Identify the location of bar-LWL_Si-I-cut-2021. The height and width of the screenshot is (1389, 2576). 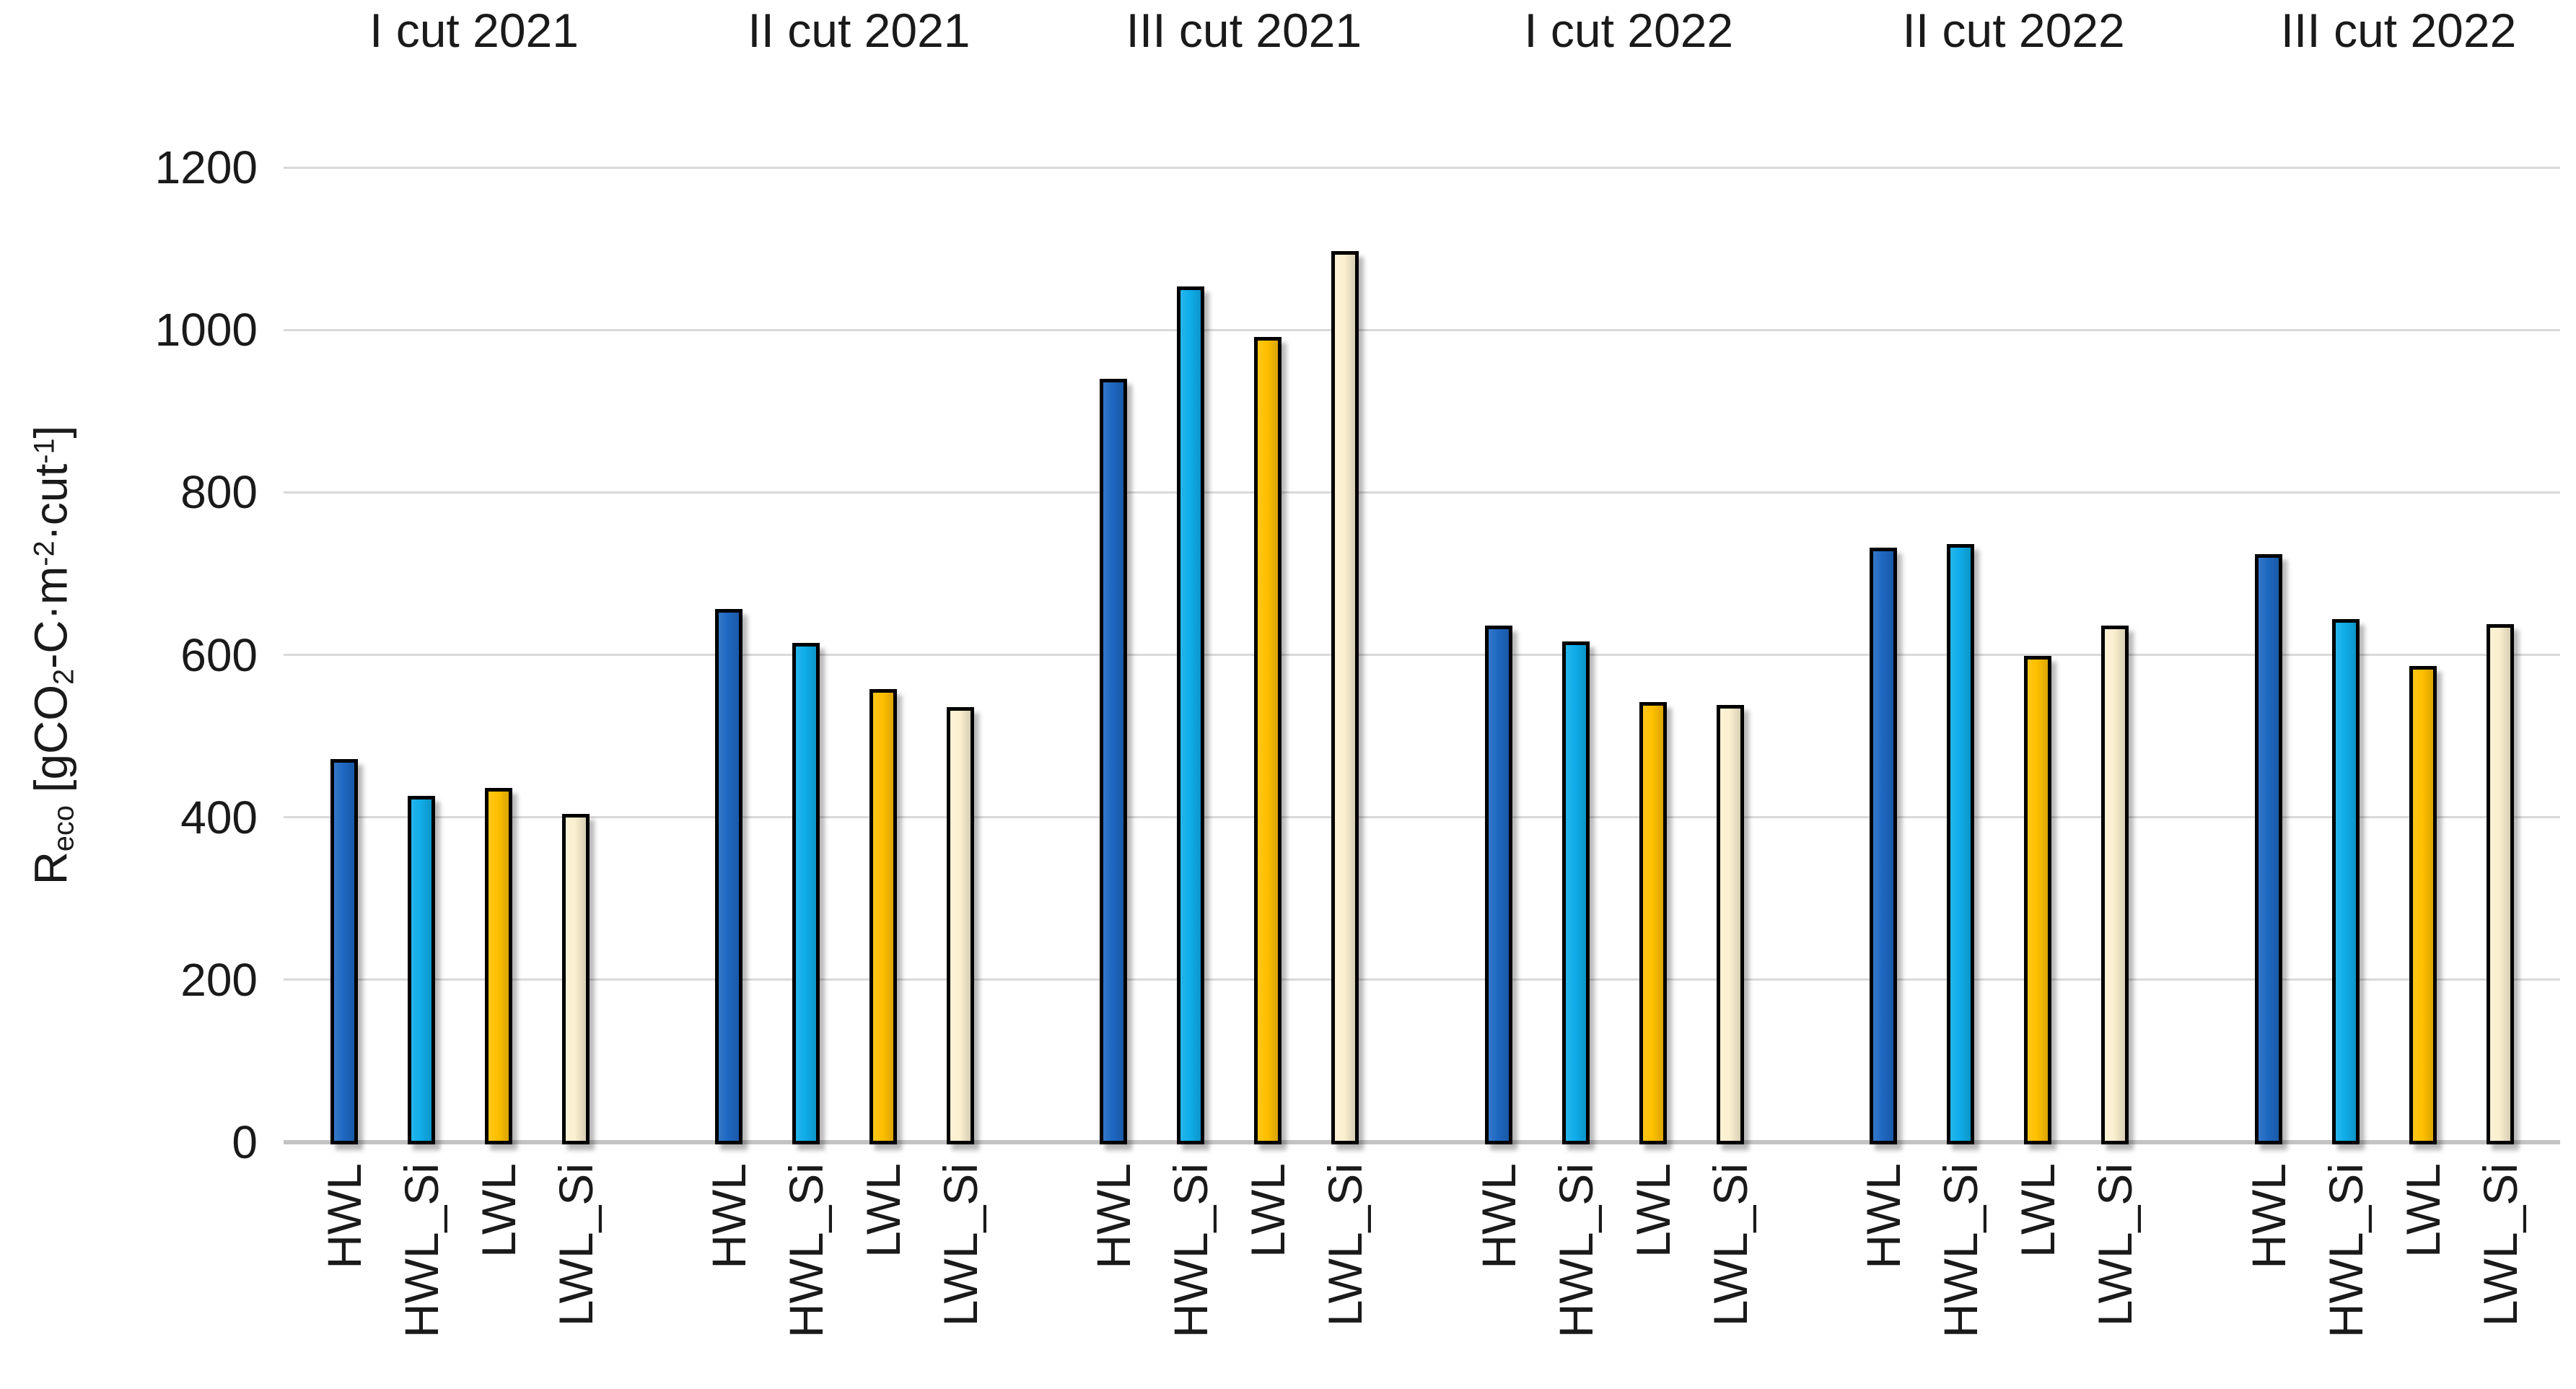
(575, 979).